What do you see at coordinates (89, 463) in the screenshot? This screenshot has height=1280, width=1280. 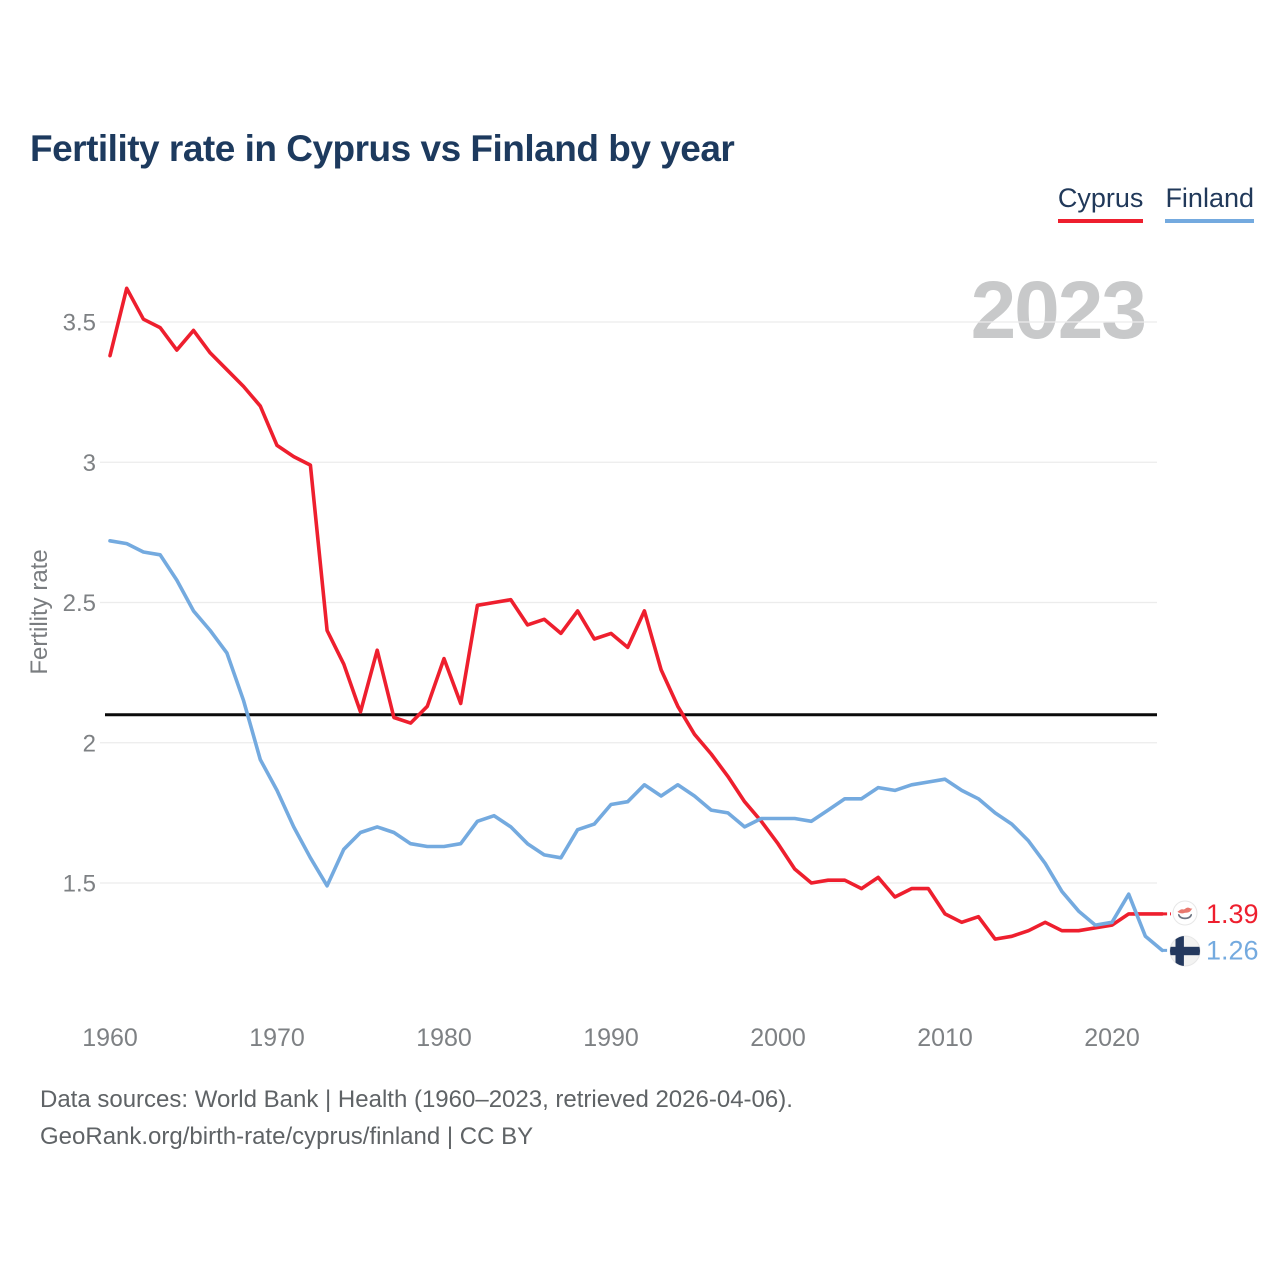 I see `y-tick-label: 3` at bounding box center [89, 463].